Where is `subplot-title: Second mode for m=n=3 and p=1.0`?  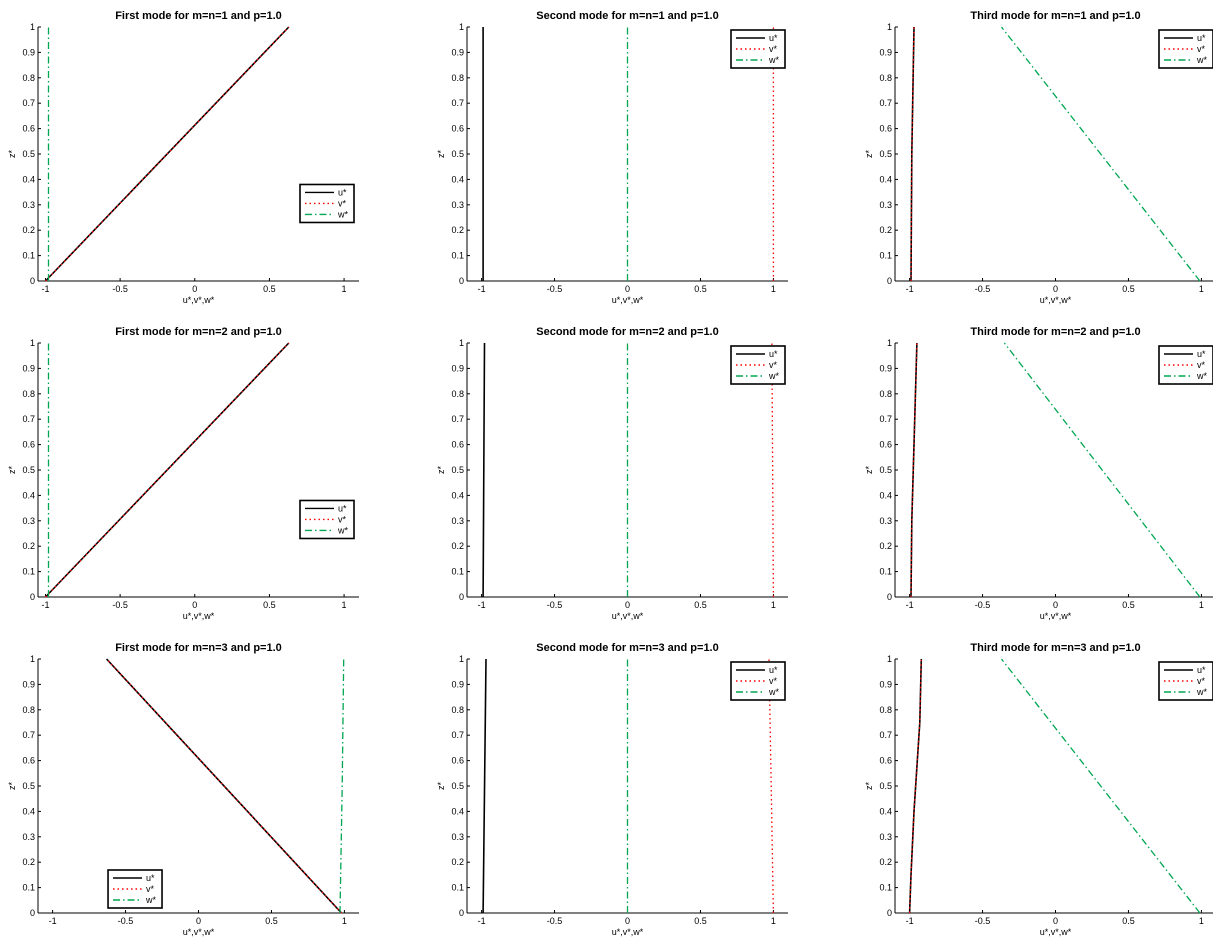 subplot-title: Second mode for m=n=3 and p=1.0 is located at coordinates (627, 648).